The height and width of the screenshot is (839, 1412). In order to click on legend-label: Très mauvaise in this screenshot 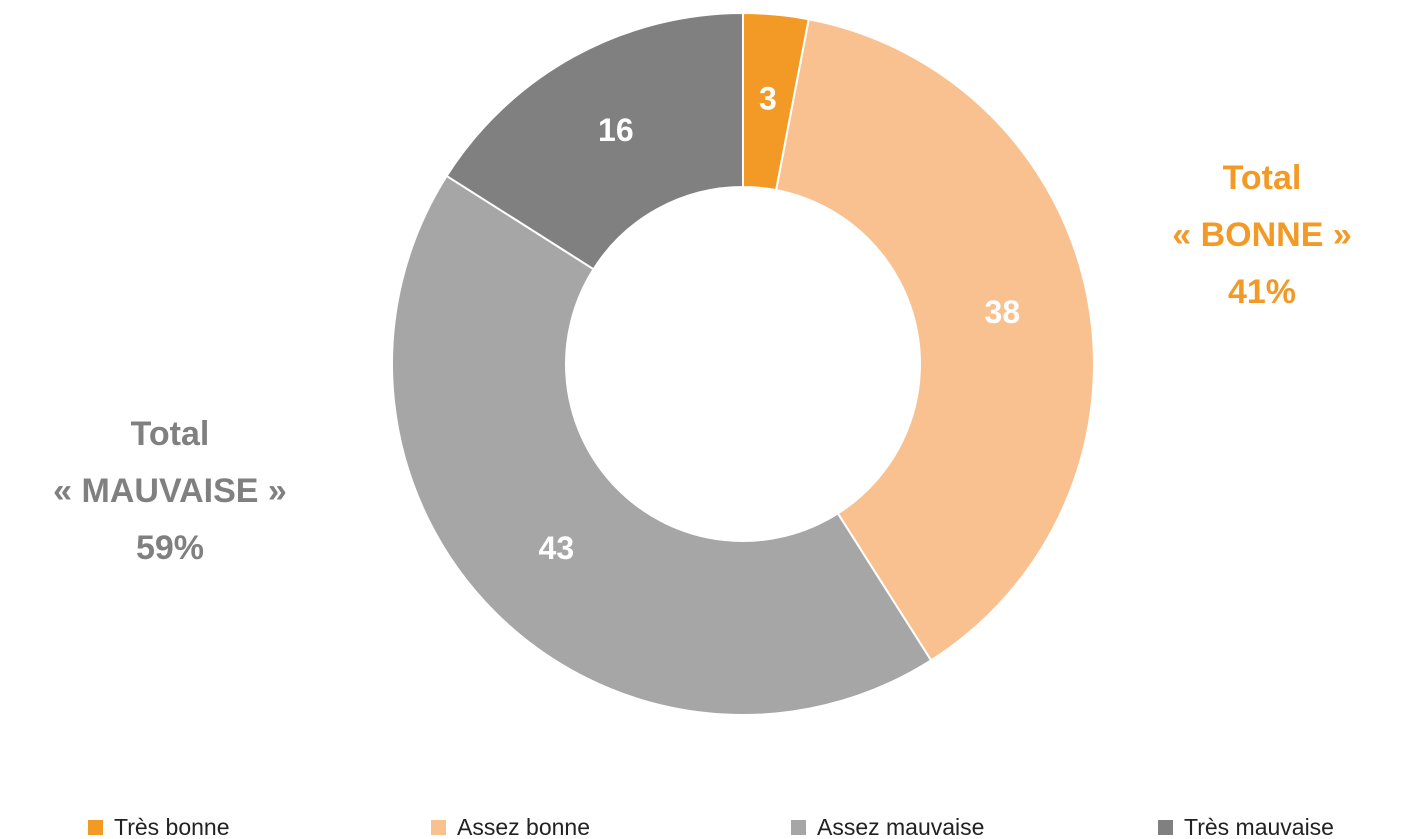, I will do `click(1259, 826)`.